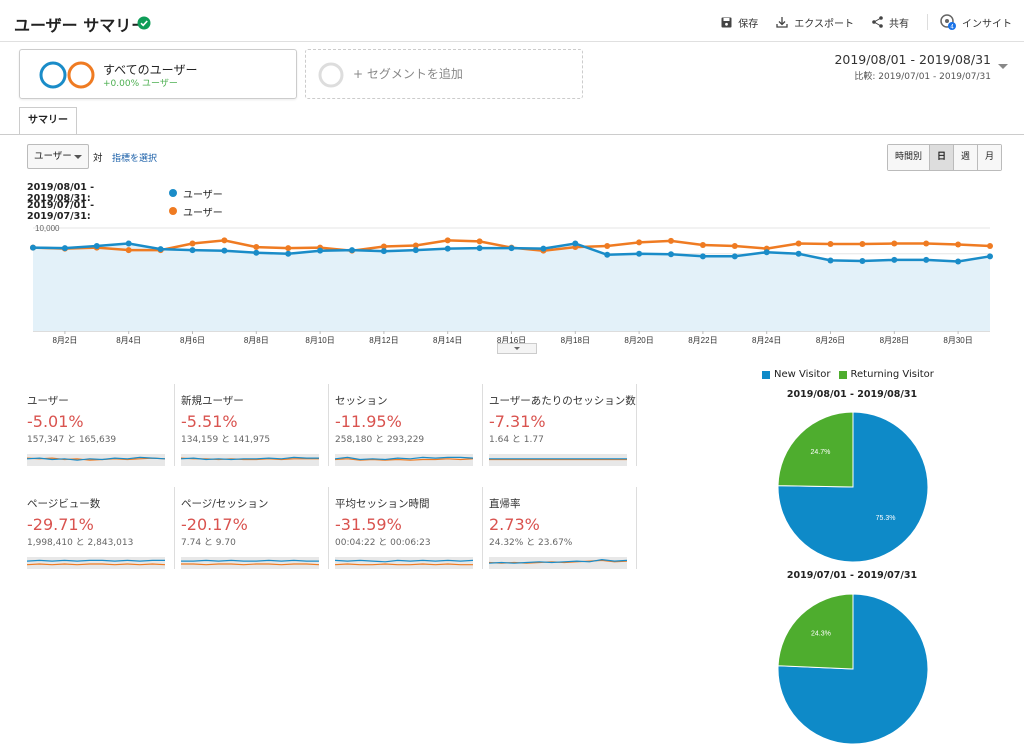  What do you see at coordinates (101, 528) in the screenshot?
I see `scorecard: ページビュー数 -29.71% 1,998,410 と 2,843,013` at bounding box center [101, 528].